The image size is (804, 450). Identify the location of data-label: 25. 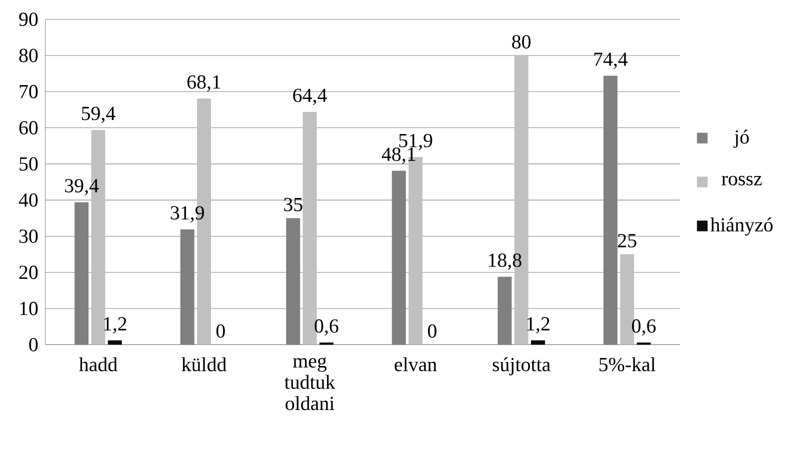
(627, 241).